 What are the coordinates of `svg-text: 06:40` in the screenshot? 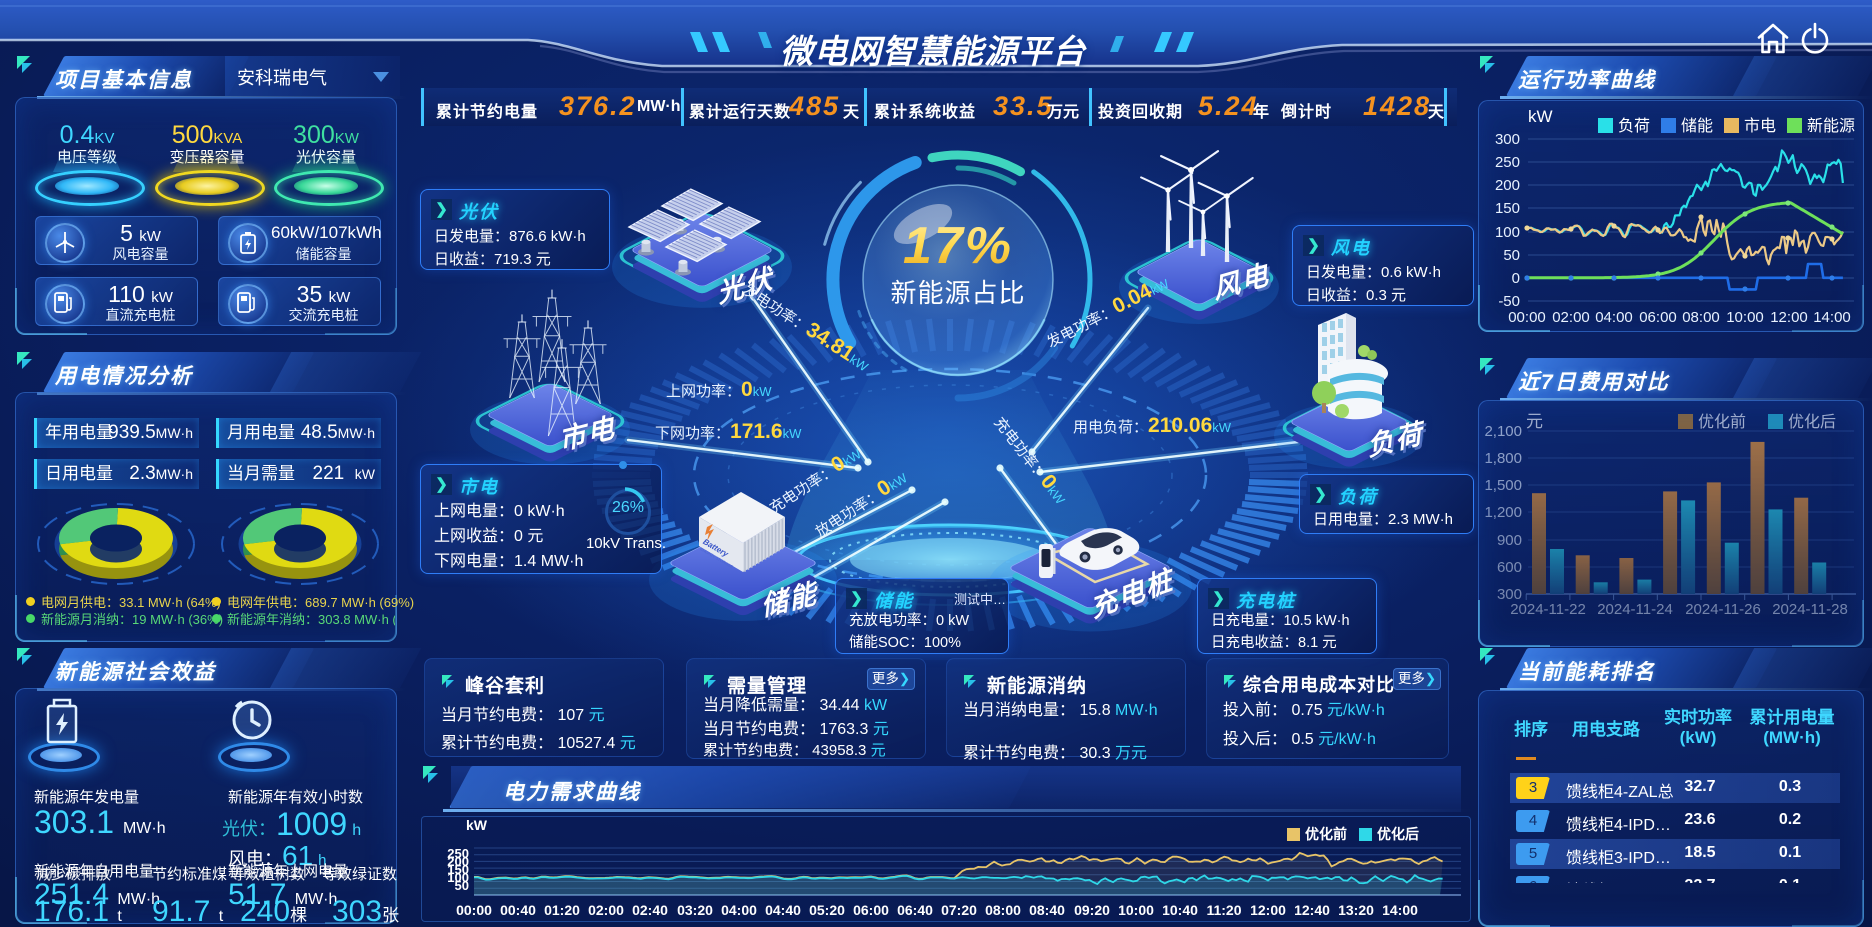 It's located at (915, 910).